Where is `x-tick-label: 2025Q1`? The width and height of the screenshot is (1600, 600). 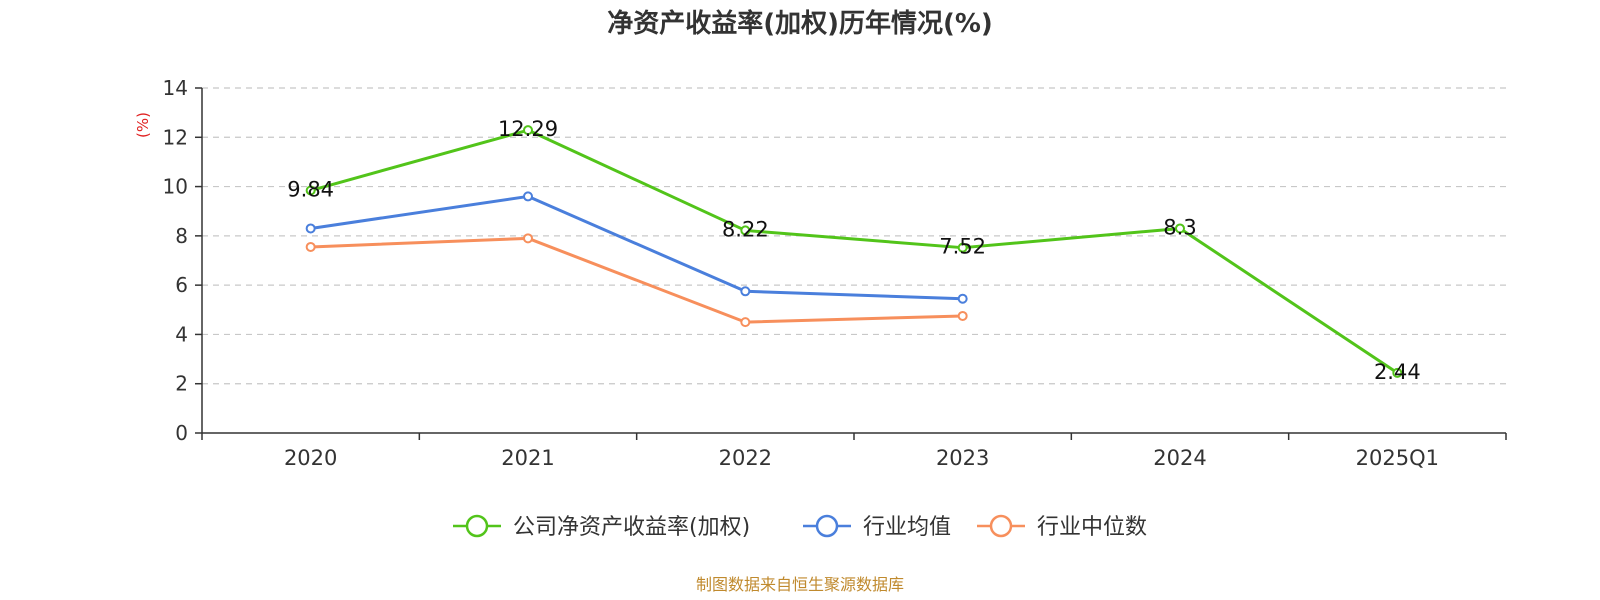 x-tick-label: 2025Q1 is located at coordinates (1397, 458).